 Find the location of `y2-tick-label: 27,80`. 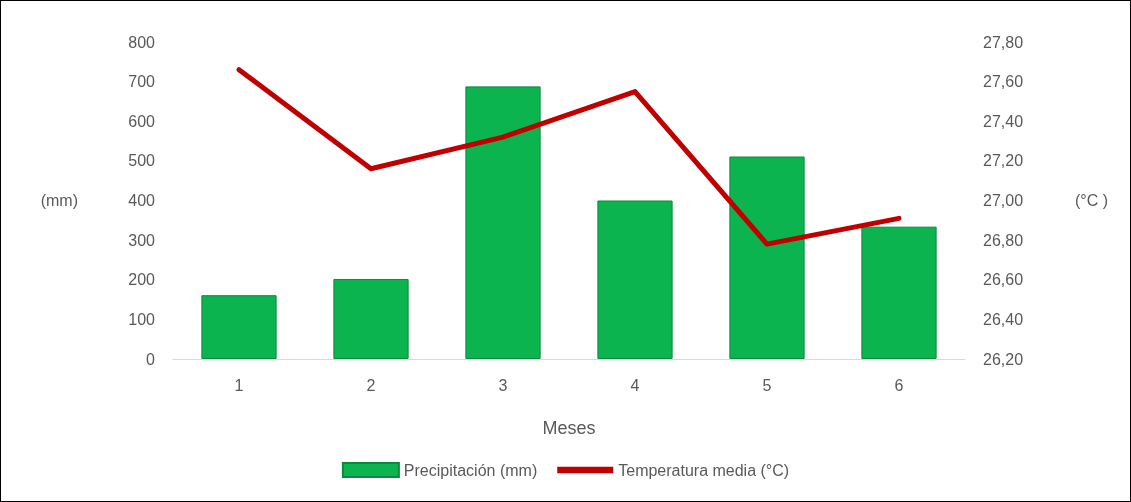

y2-tick-label: 27,80 is located at coordinates (1003, 42).